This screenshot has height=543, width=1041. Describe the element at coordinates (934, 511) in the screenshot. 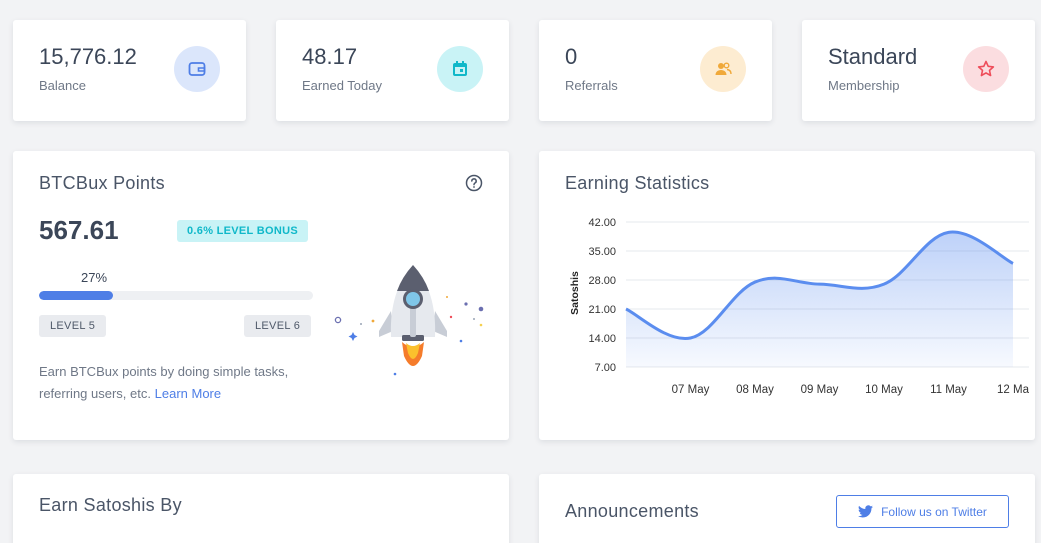

I see `follow-twitter-label: Follow us on Twitter` at that location.